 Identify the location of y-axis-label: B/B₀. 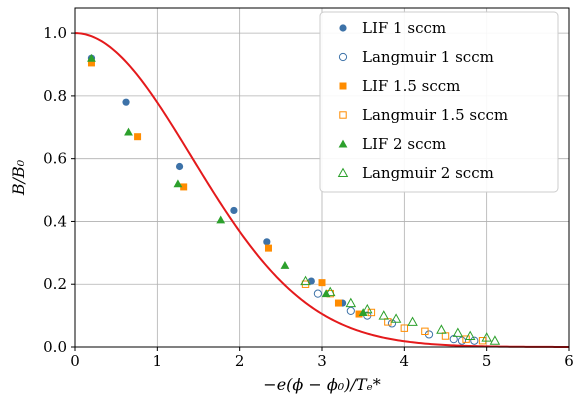
(18, 177).